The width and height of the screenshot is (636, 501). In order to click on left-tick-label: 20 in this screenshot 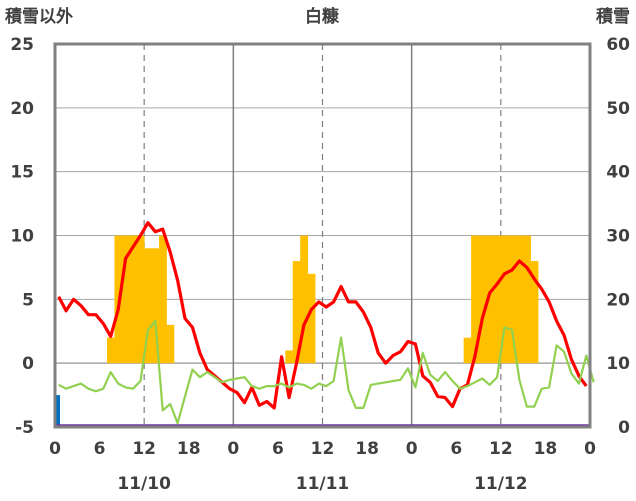, I will do `click(22, 109)`.